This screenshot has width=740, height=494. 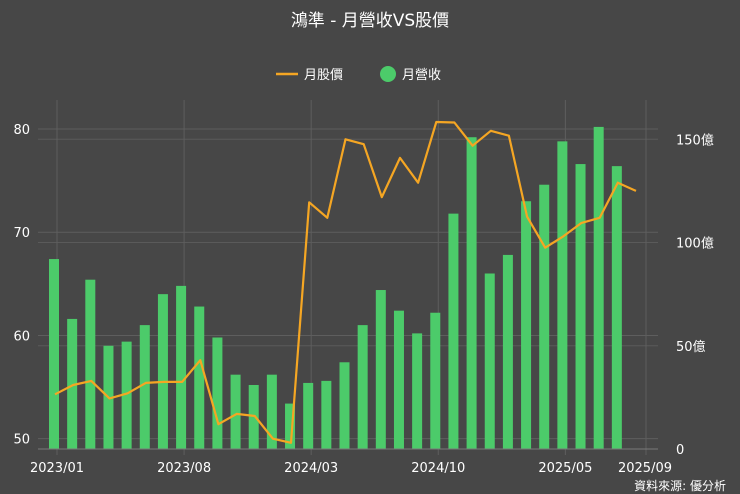 What do you see at coordinates (370, 21) in the screenshot?
I see `chart-title: 鴻準 - 月營收VS股價` at bounding box center [370, 21].